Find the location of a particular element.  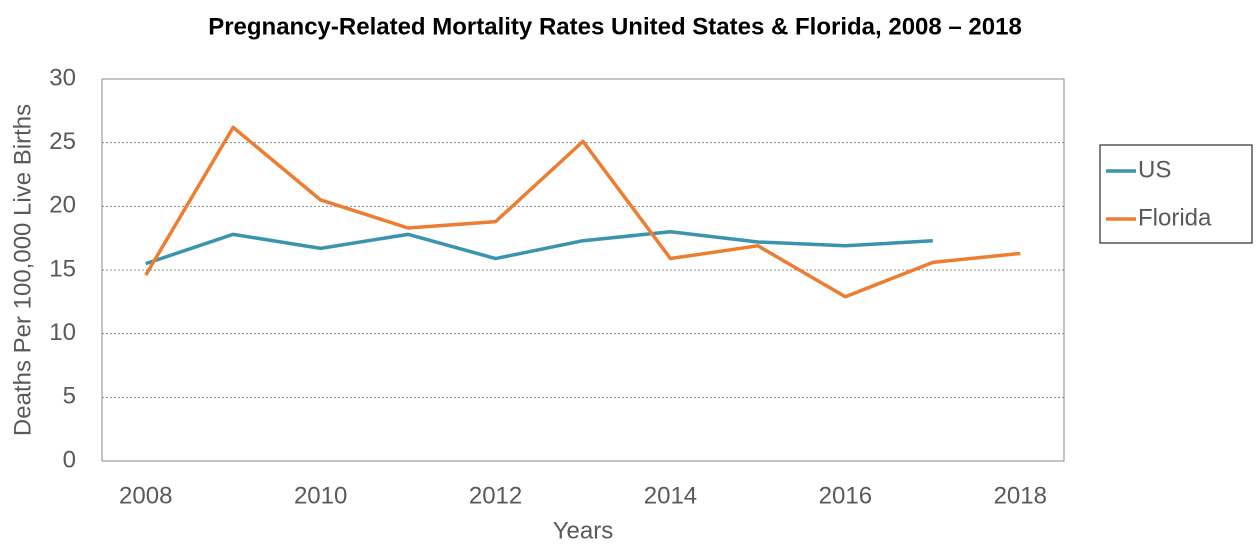

y-tick-label: 20 is located at coordinates (62, 205).